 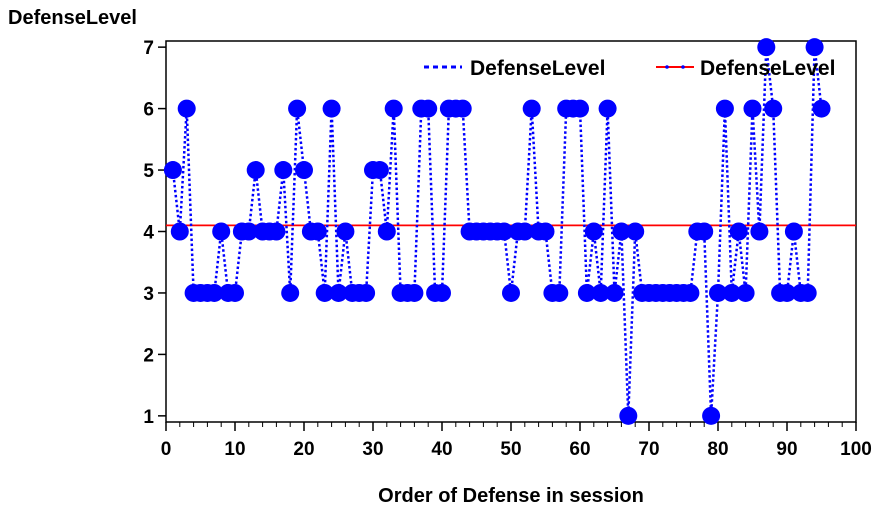 What do you see at coordinates (717, 449) in the screenshot?
I see `x-tick-label: 80` at bounding box center [717, 449].